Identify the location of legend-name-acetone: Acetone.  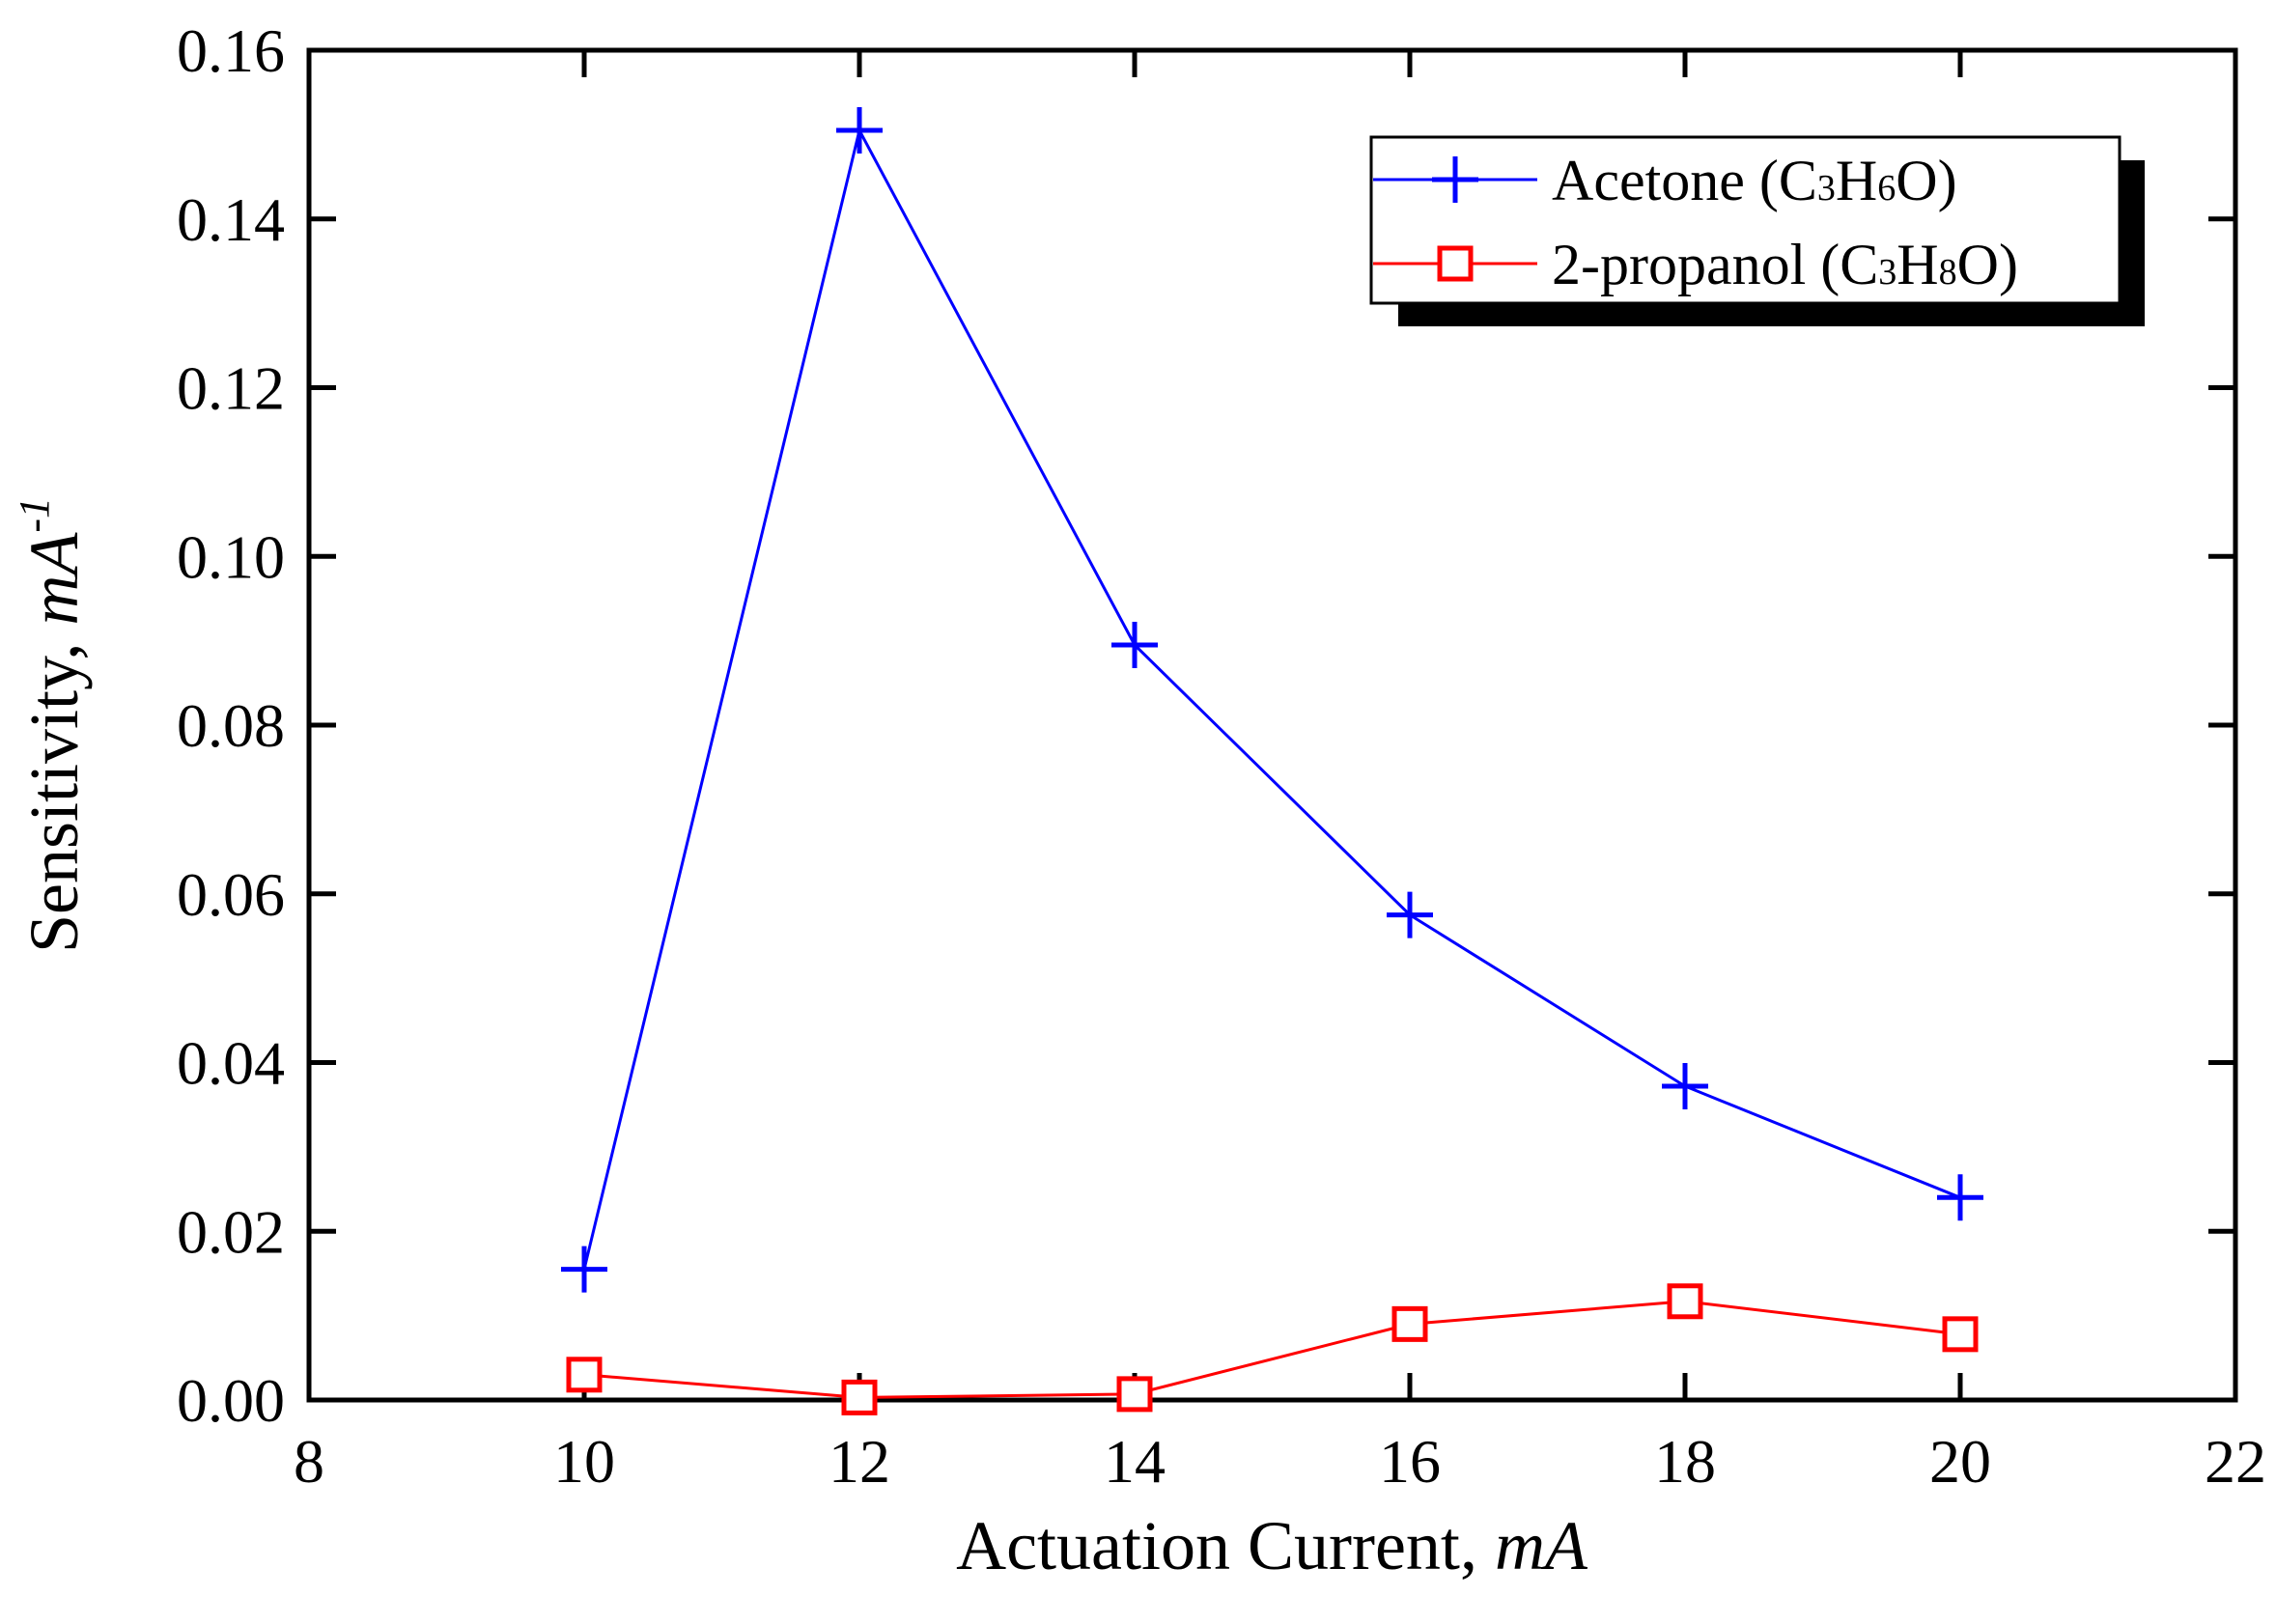
(1648, 181).